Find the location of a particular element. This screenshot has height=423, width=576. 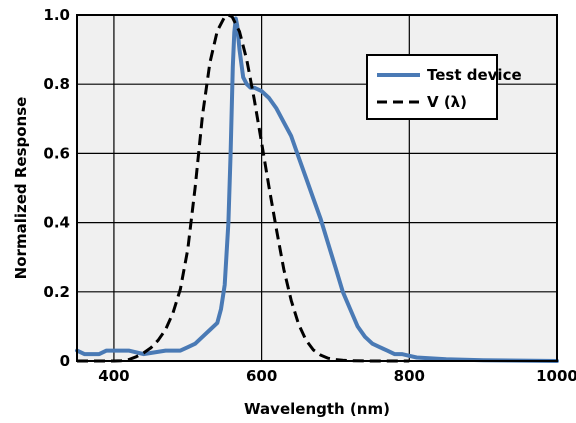

x-axis-title: Wavelength (nm) is located at coordinates (317, 409).